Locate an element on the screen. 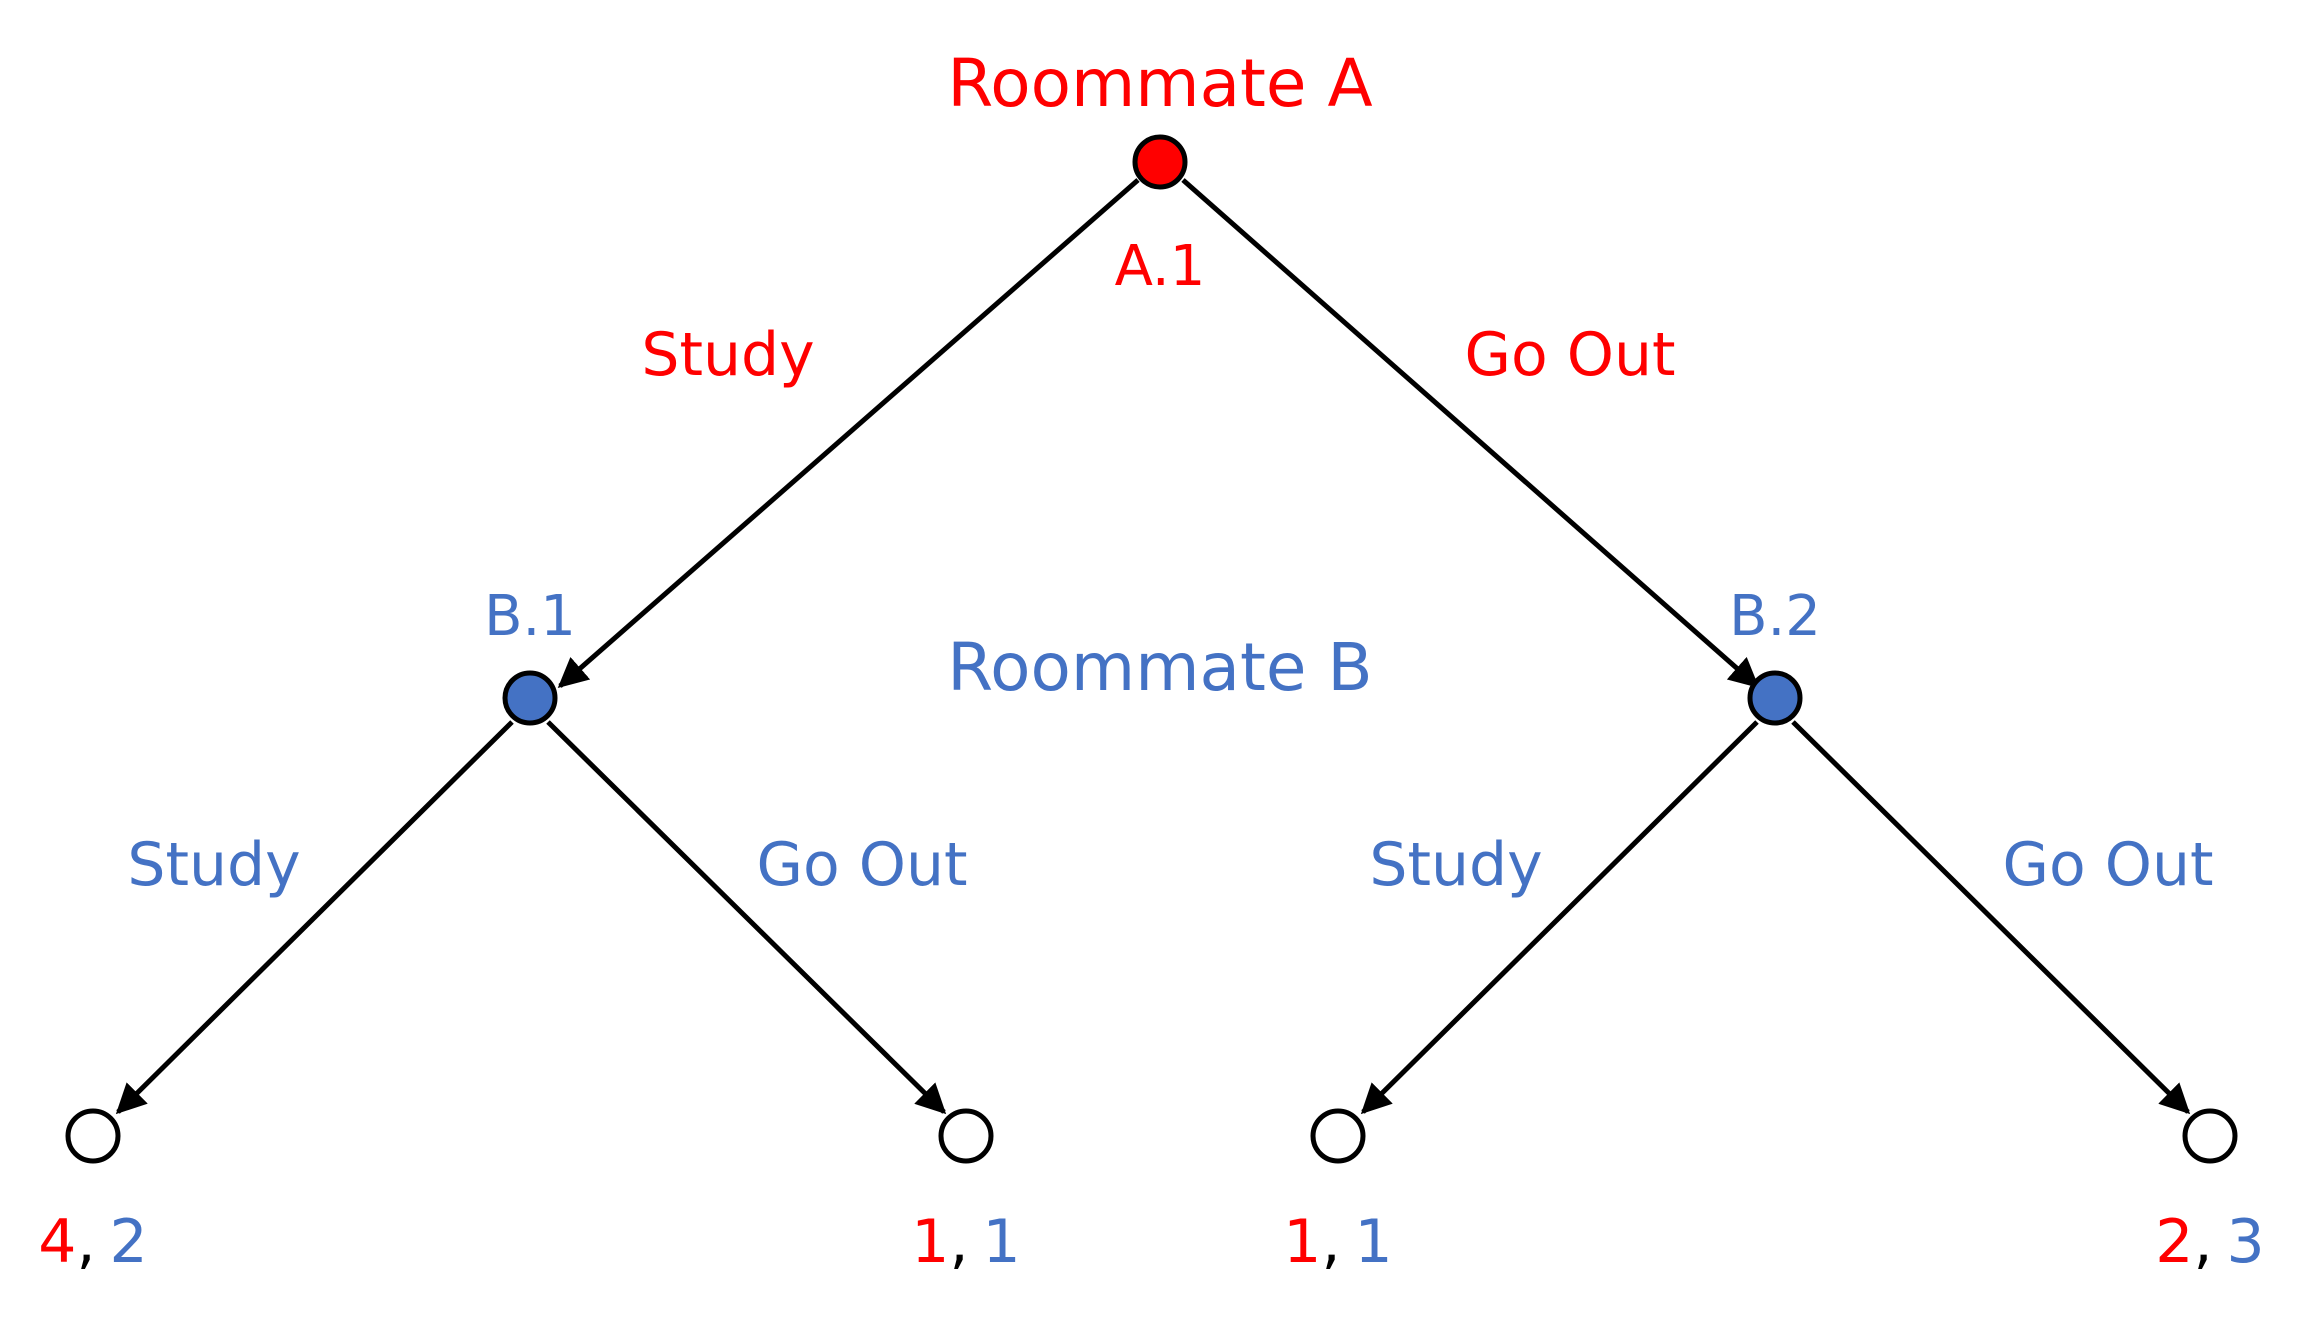  node-b2-label: B.2 is located at coordinates (1775, 616).